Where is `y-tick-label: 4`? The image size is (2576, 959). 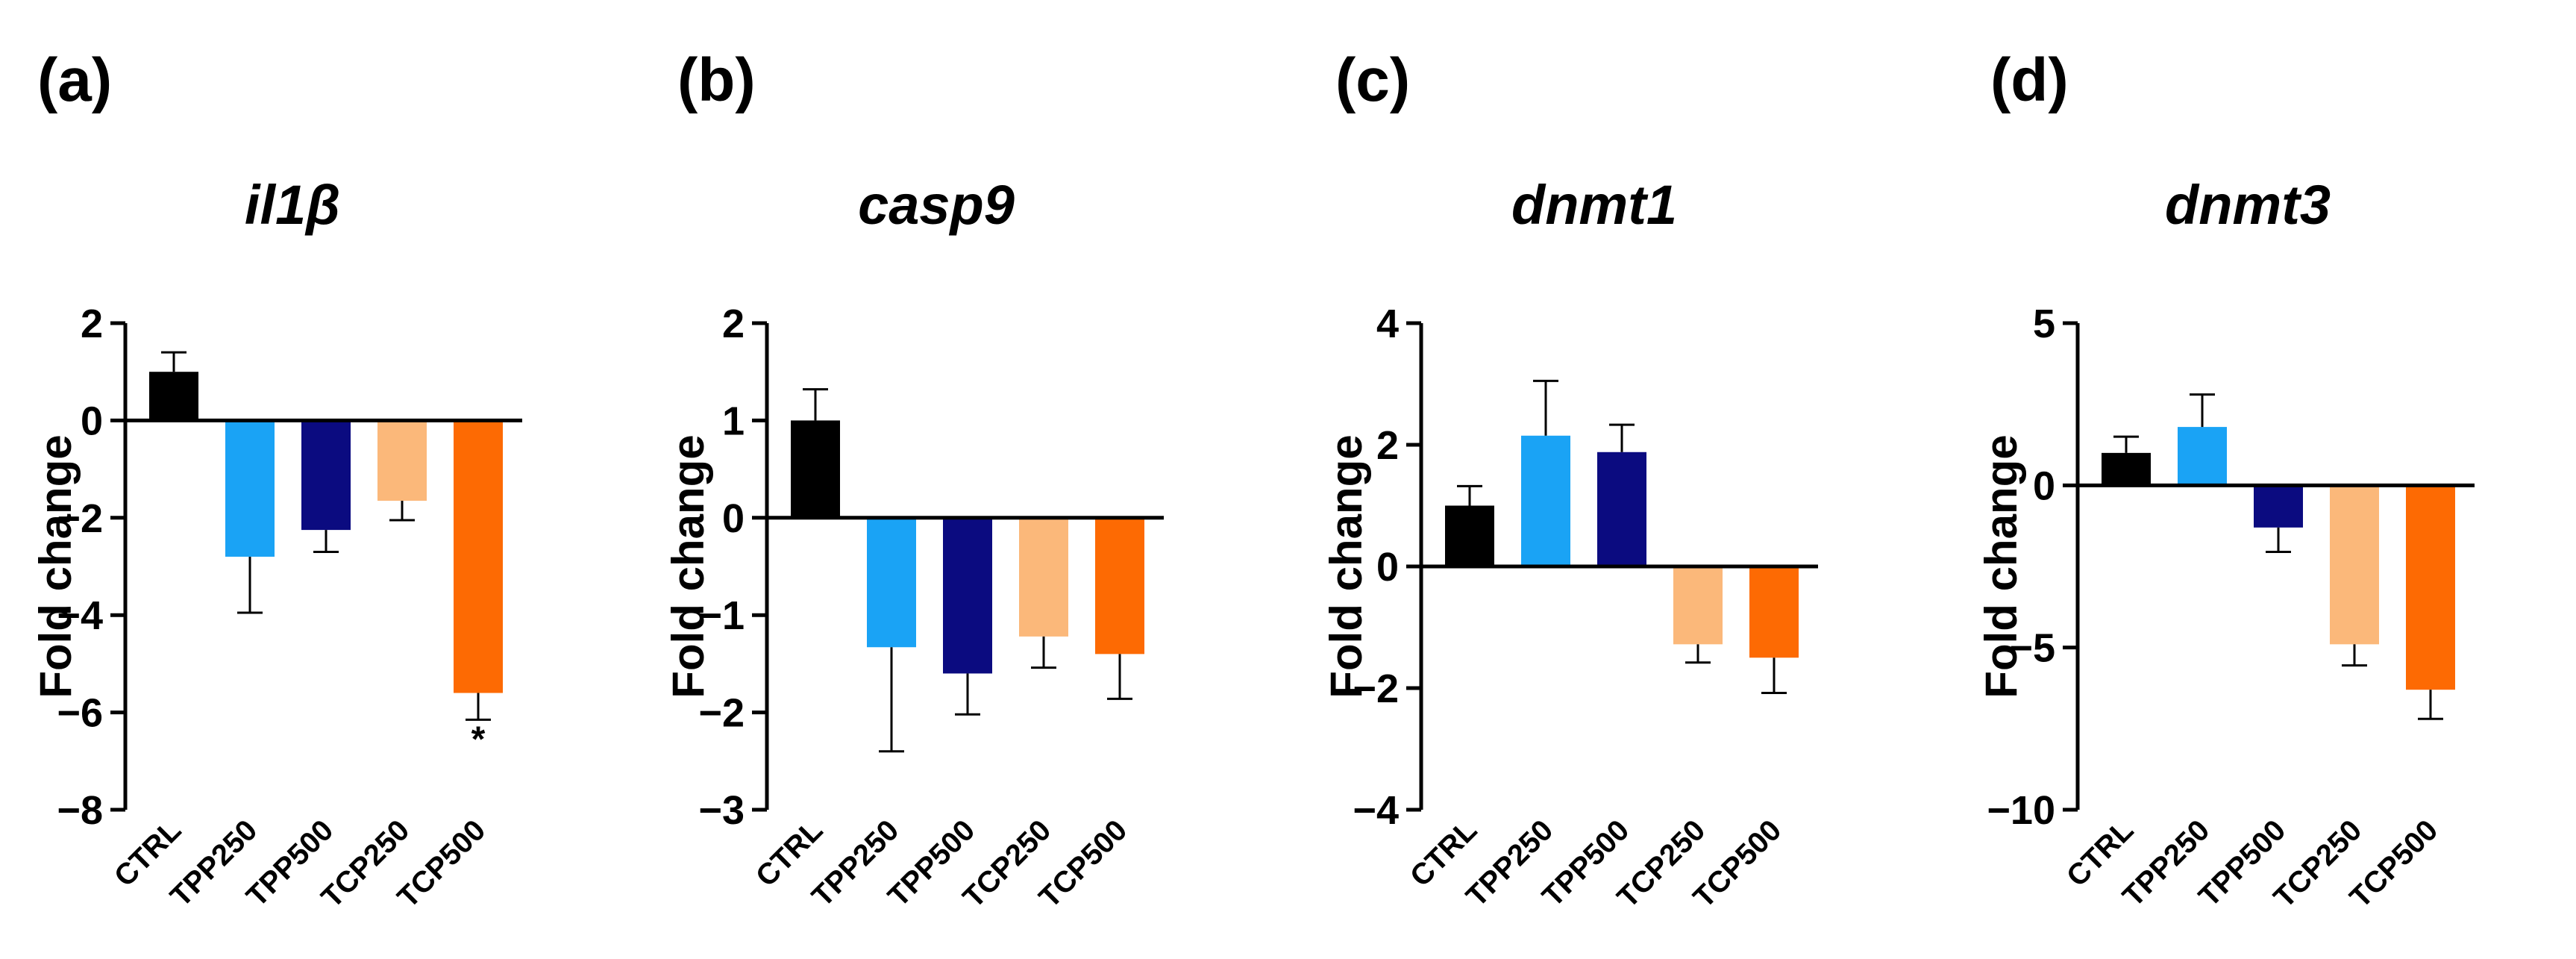
y-tick-label: 4 is located at coordinates (1387, 324).